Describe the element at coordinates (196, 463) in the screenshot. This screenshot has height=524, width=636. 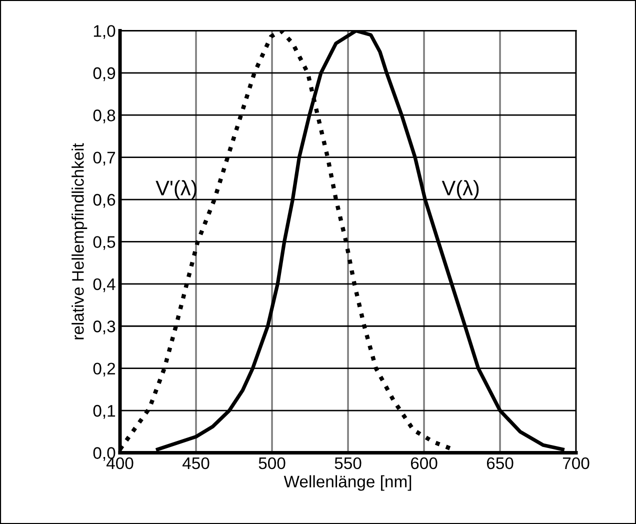
I see `x-tick-label: 450` at that location.